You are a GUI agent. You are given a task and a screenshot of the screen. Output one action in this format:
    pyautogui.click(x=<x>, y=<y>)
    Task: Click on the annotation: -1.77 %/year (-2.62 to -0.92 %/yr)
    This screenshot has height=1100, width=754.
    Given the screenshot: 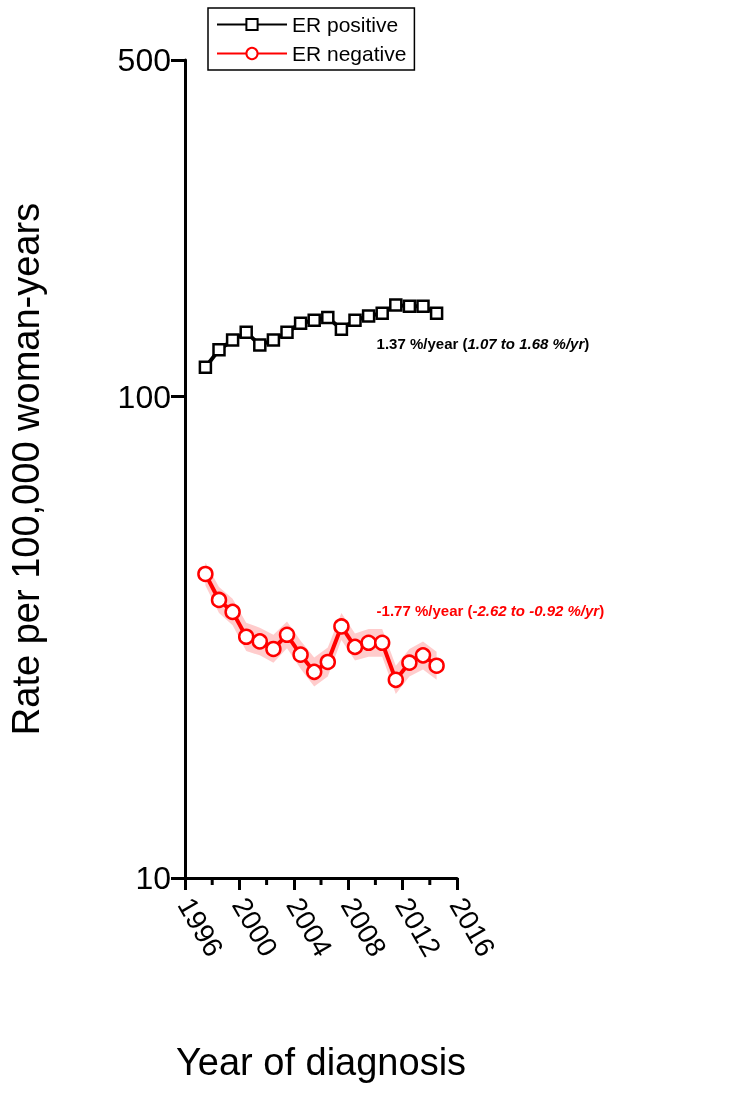 What is the action you would take?
    pyautogui.click(x=490, y=611)
    